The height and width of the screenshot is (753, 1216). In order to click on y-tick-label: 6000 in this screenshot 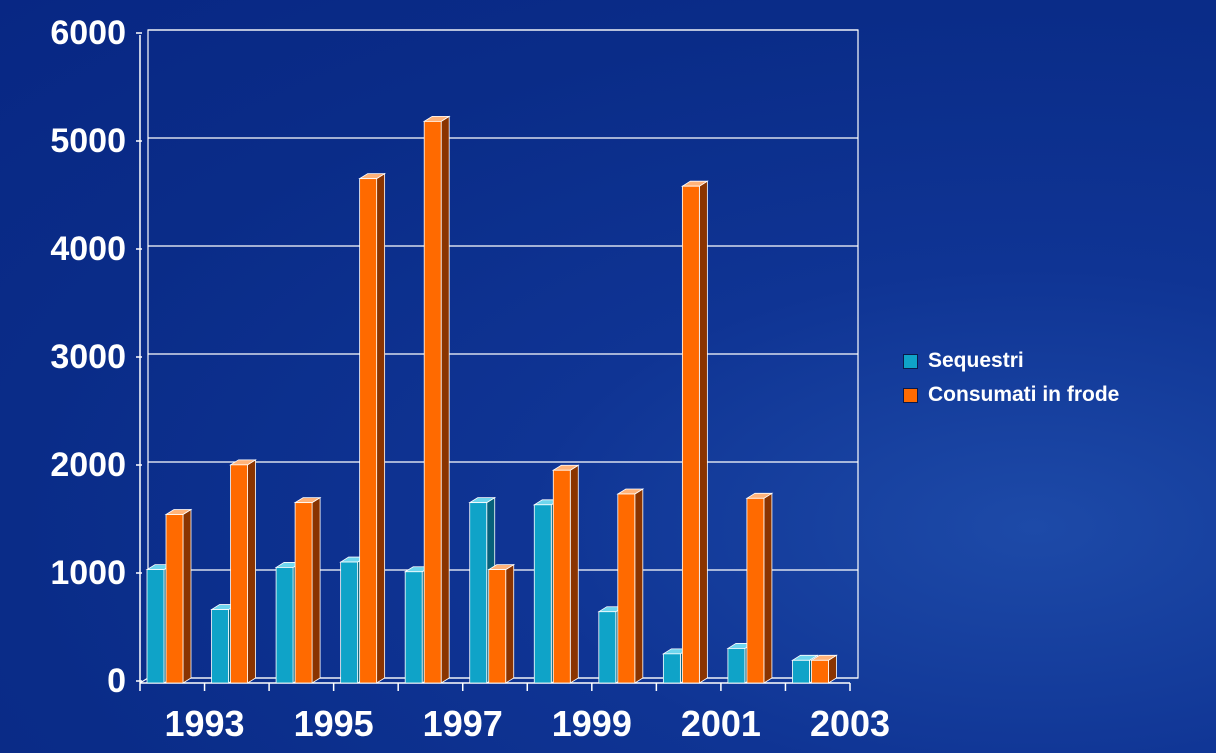, I will do `click(88, 33)`.